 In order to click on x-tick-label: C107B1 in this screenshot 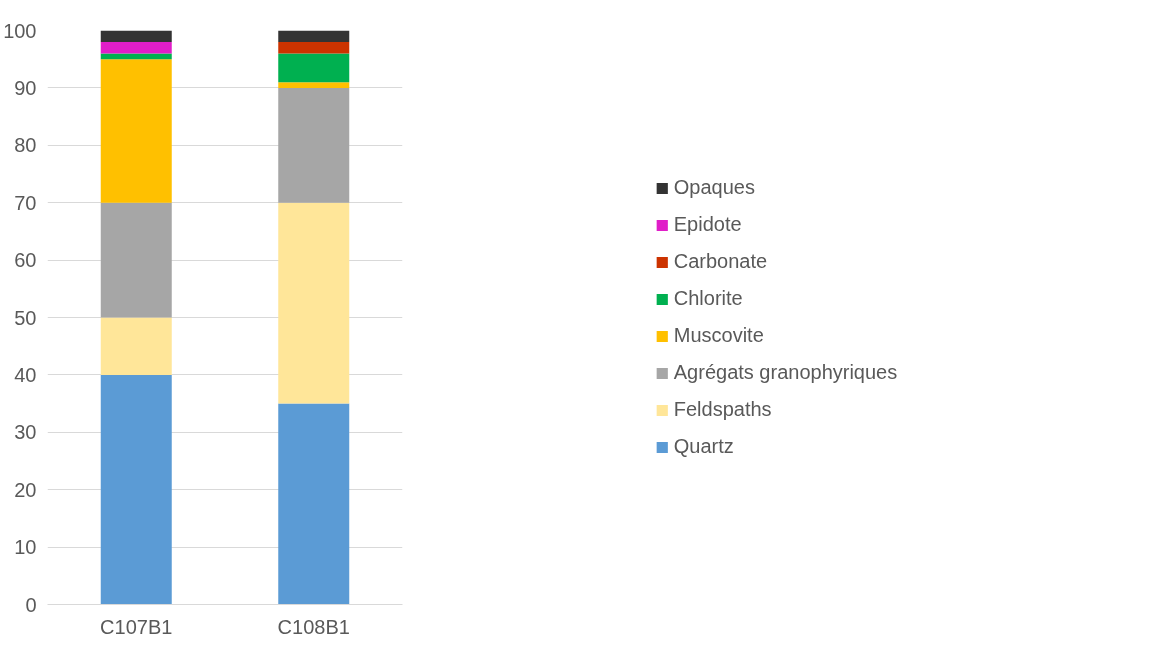, I will do `click(136, 626)`.